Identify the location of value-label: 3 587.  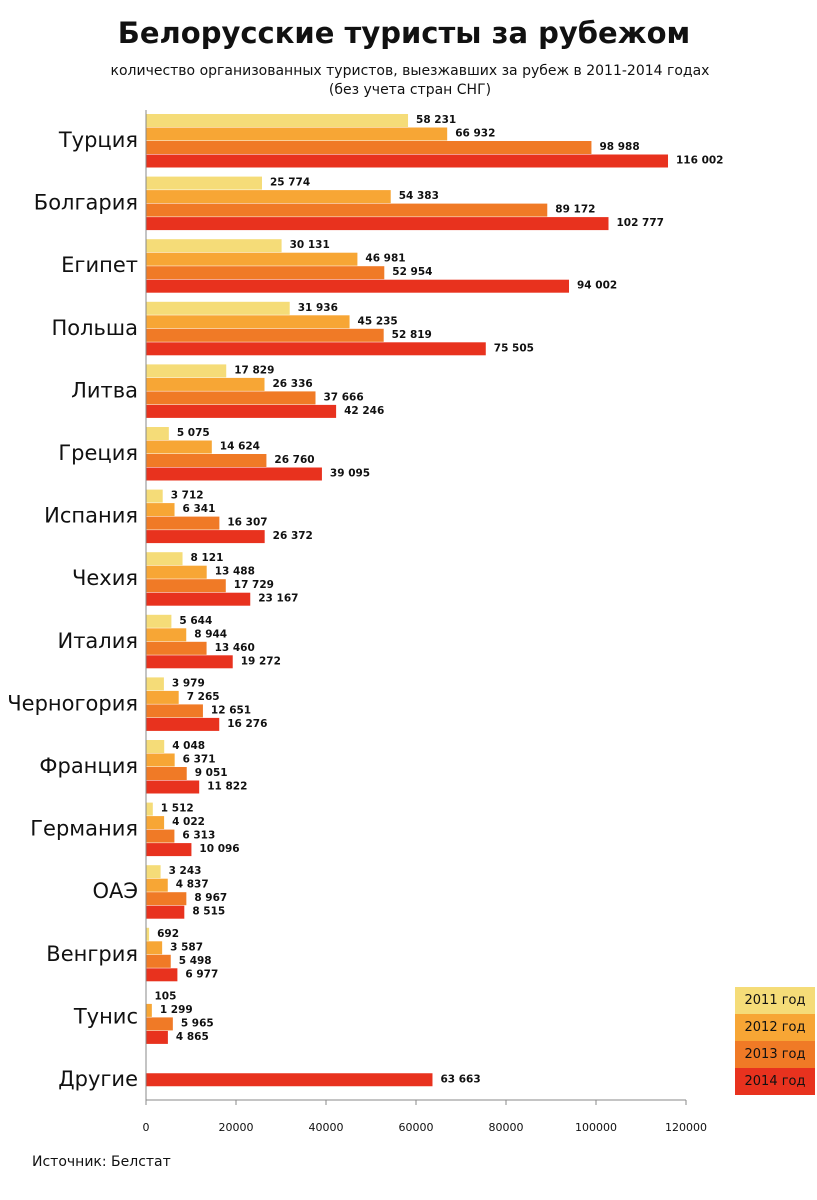
(186, 947).